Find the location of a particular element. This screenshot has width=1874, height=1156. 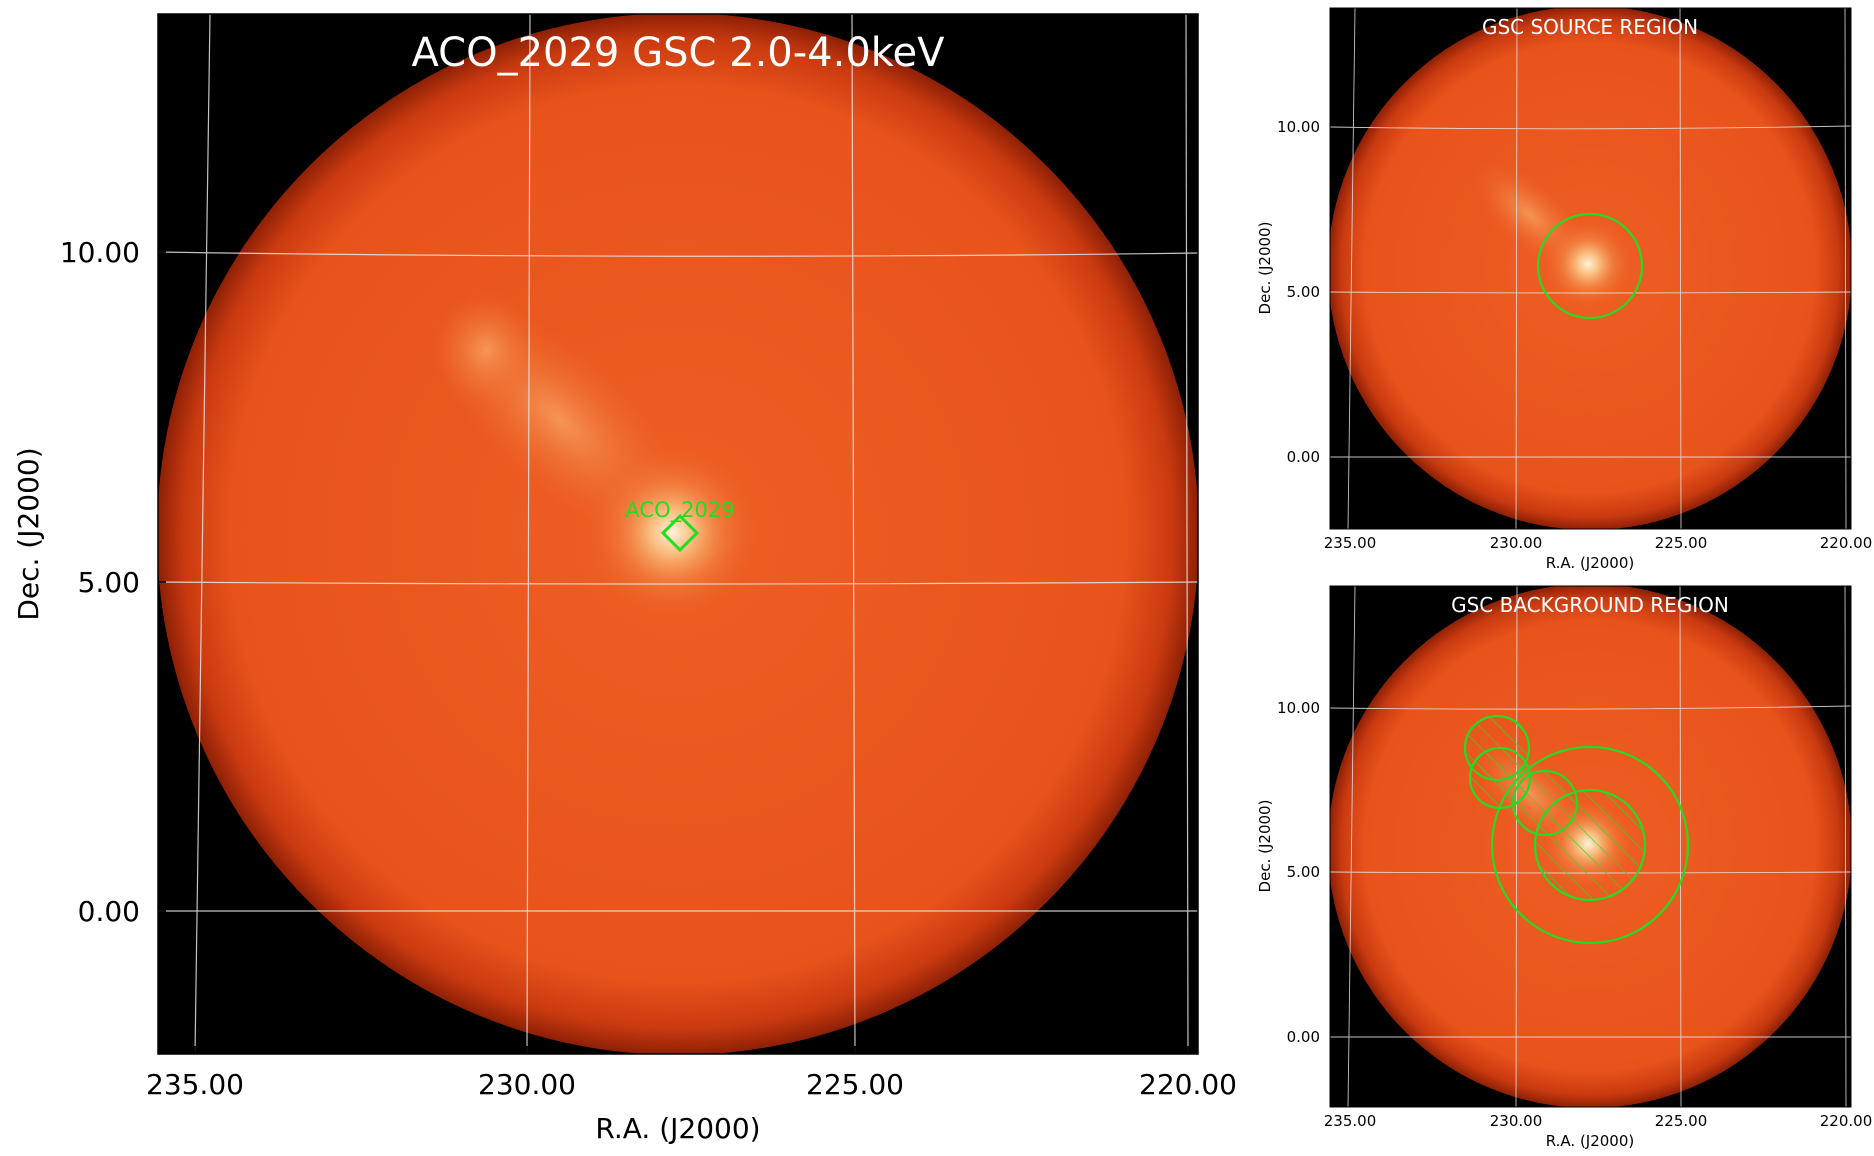

main-xticklabel-220: 220.00 is located at coordinates (1188, 1084).